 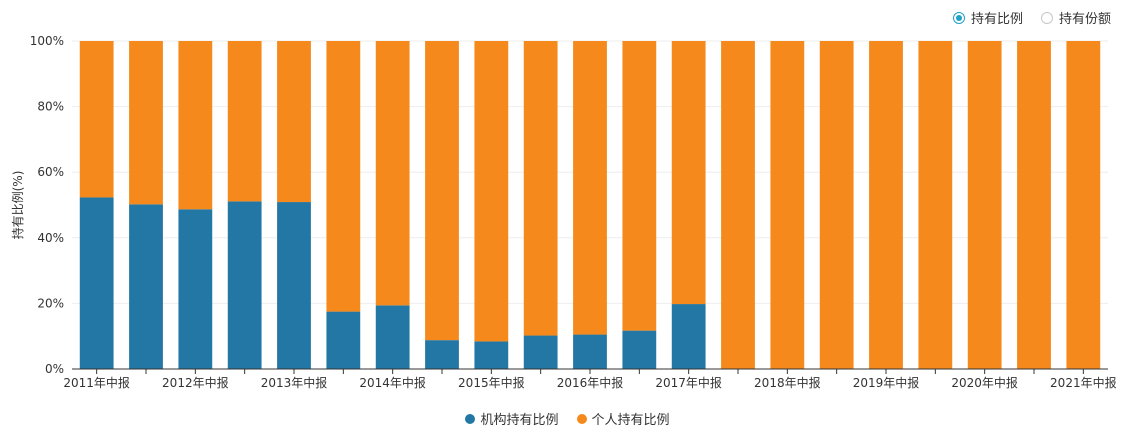 I want to click on x-tick-label: 2015年中报, so click(x=491, y=382).